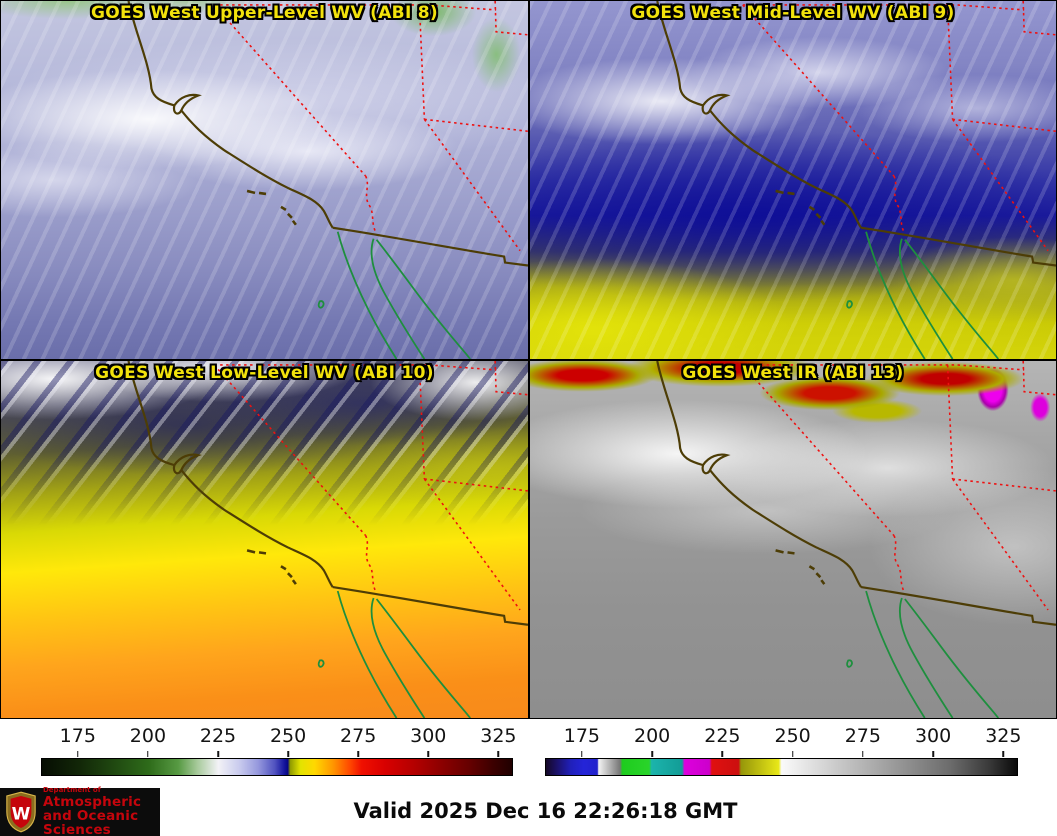 This screenshot has height=836, width=1057. I want to click on ir-colorbar-tickmarks, so click(781, 754).